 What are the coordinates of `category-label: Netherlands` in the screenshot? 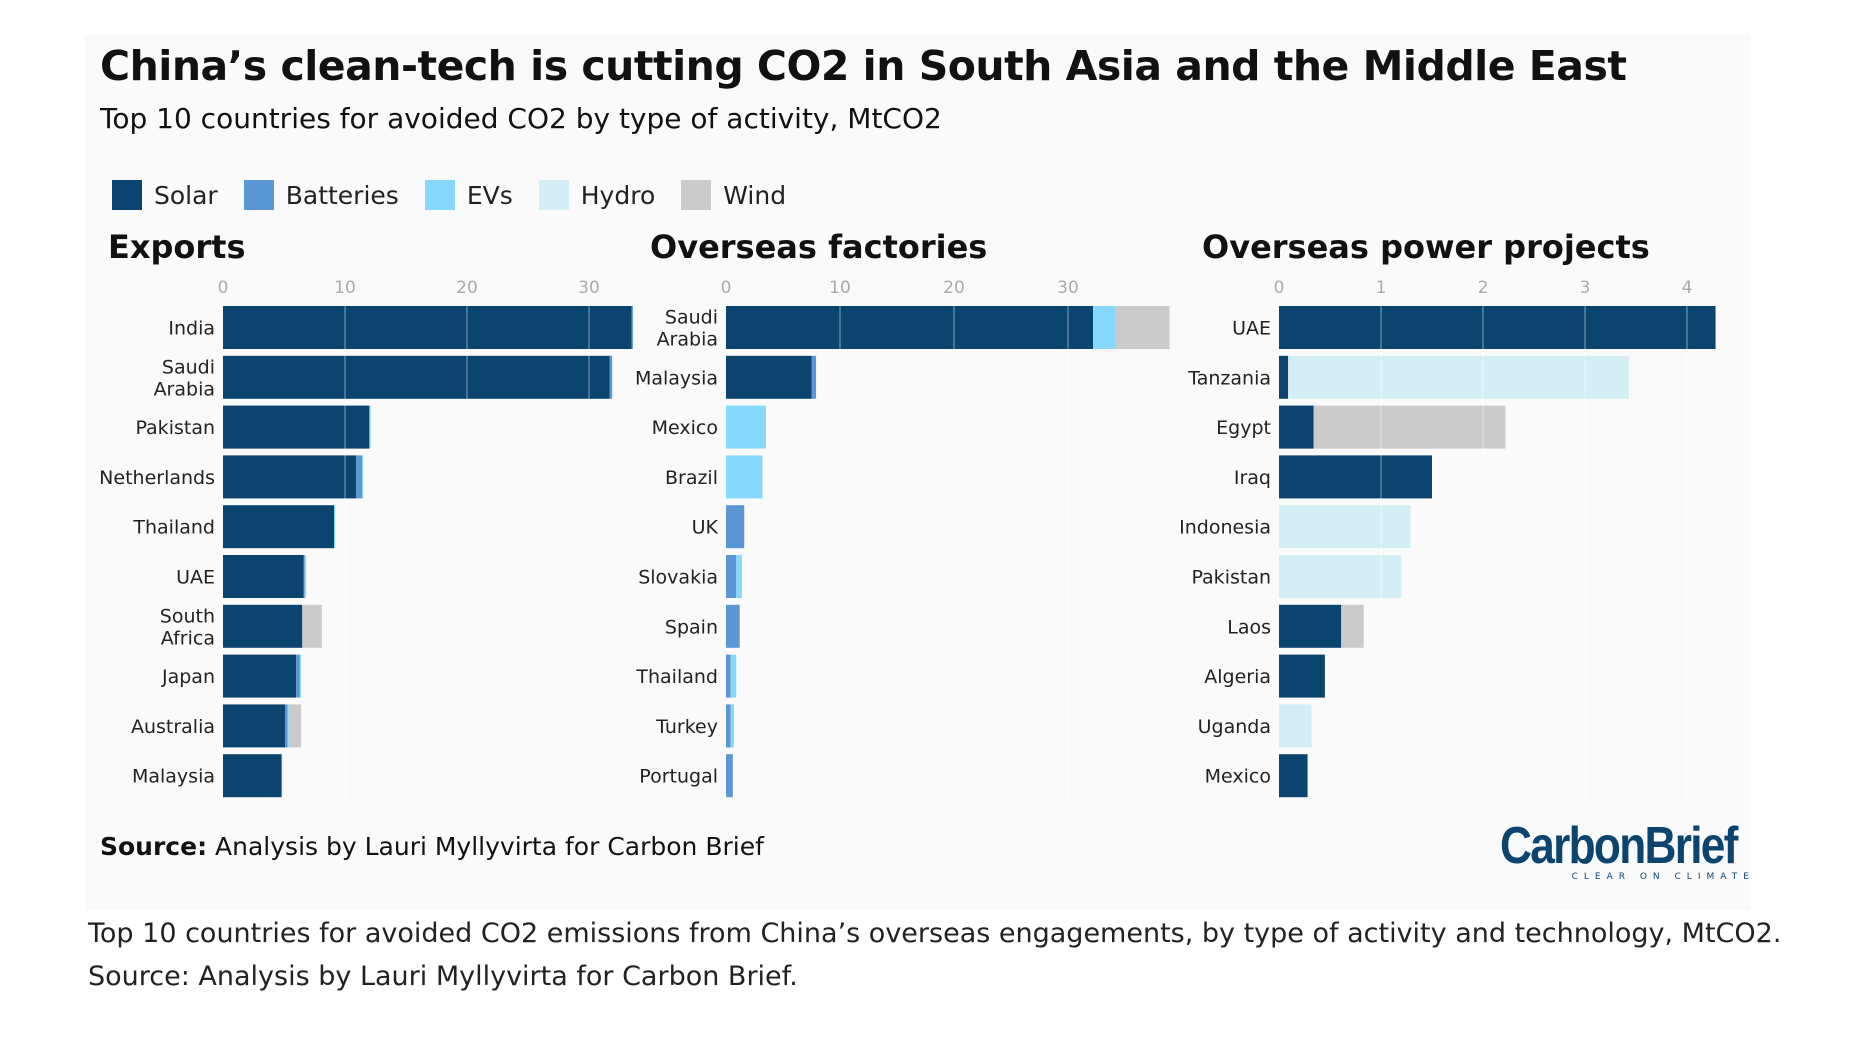 It's located at (157, 478).